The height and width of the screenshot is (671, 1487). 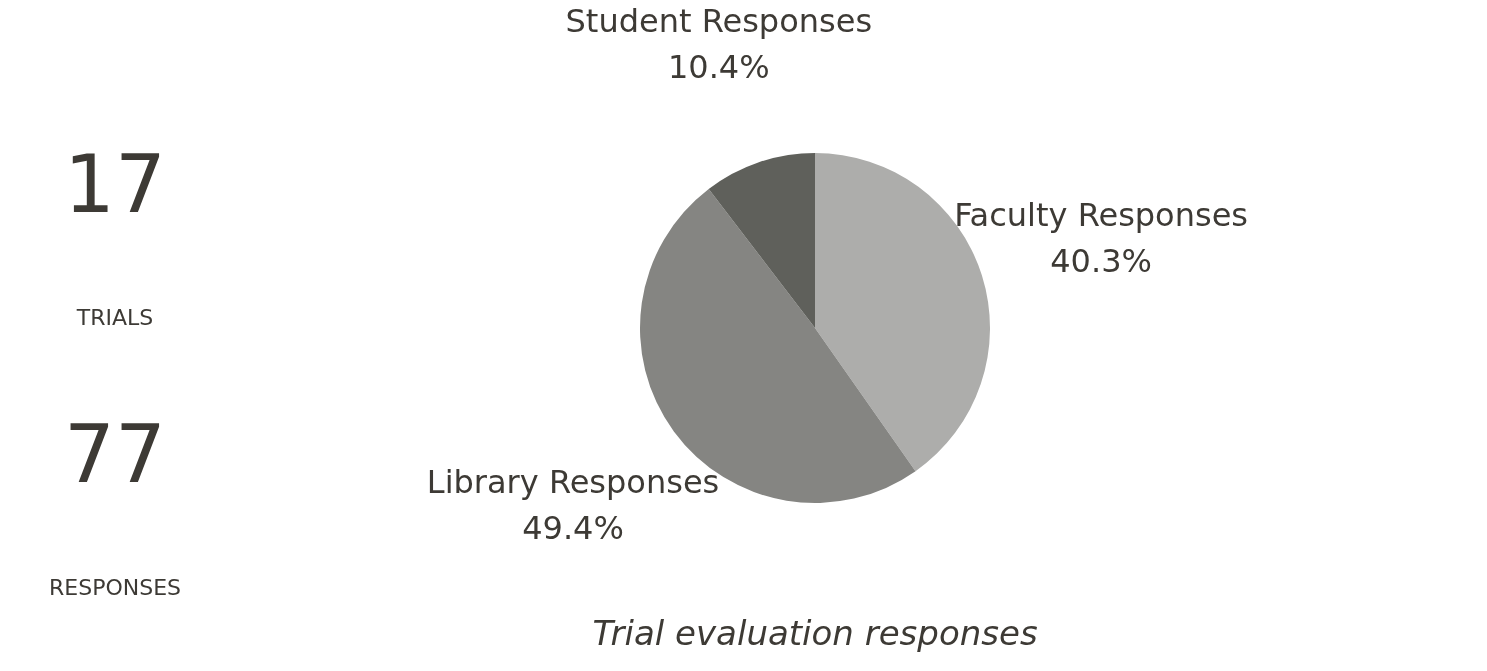 I want to click on slice-label: Faculty Responses, so click(x=1101, y=214).